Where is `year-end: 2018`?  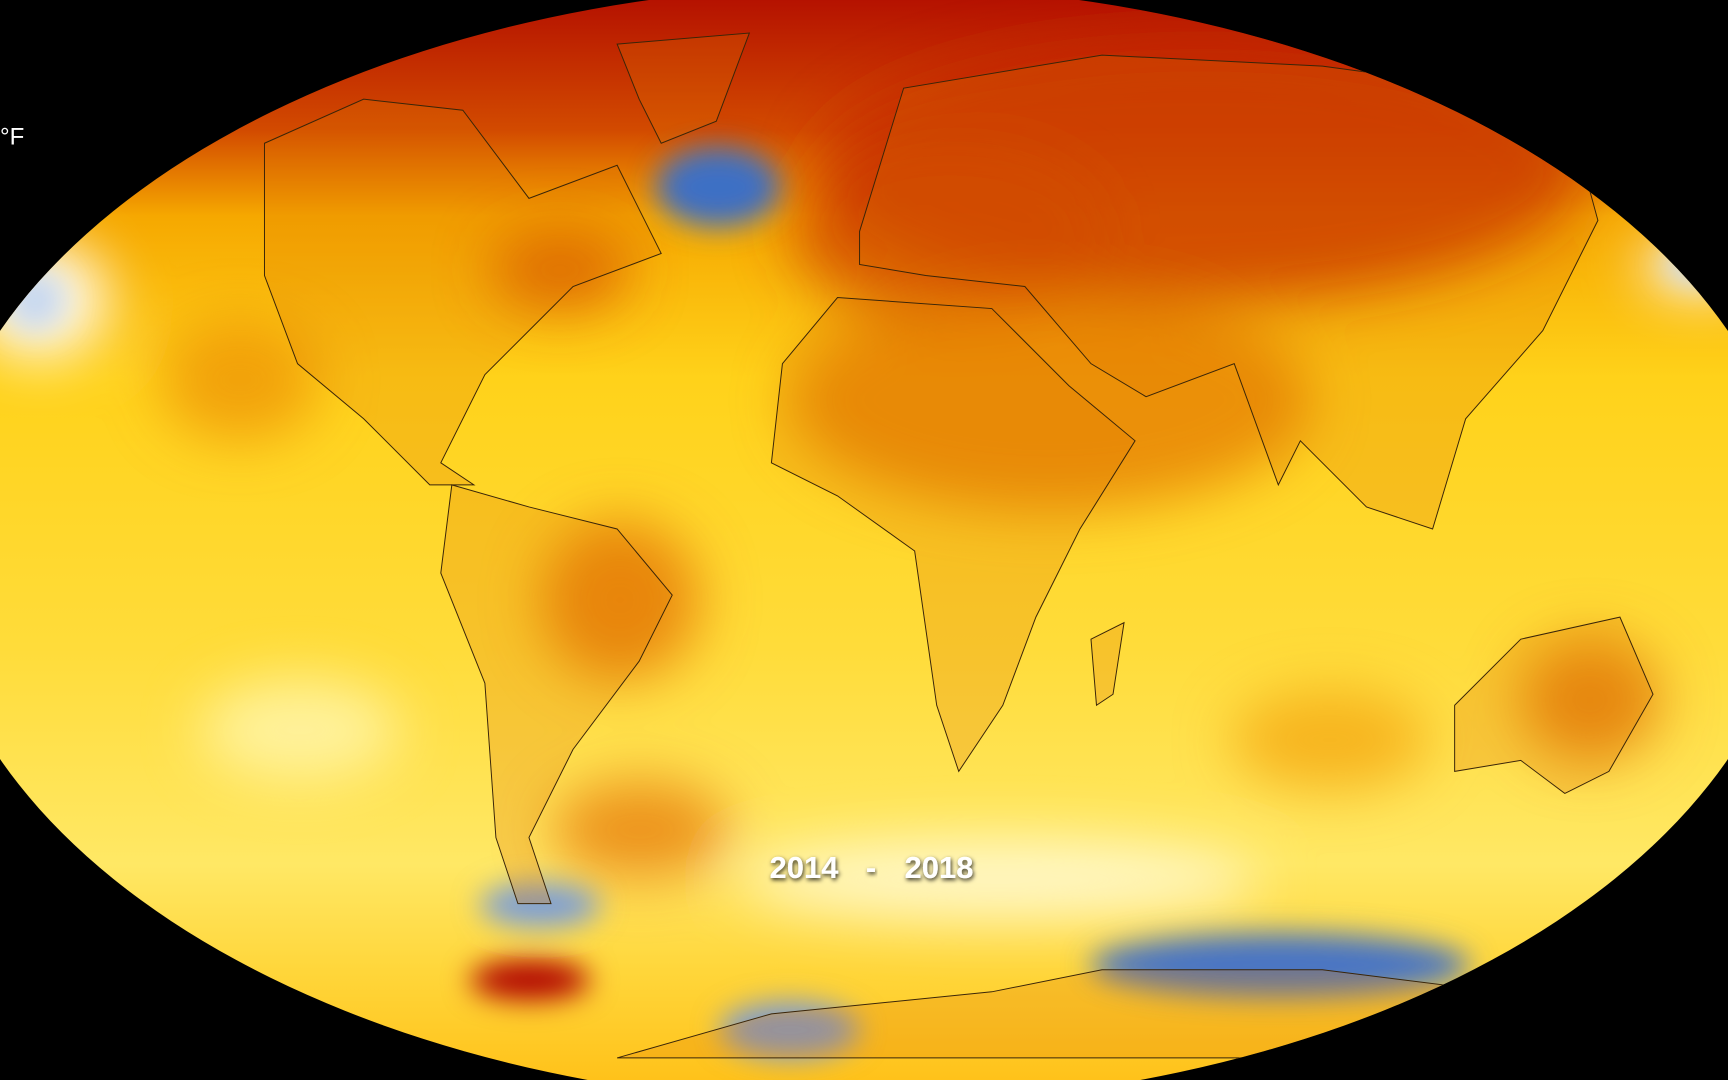
year-end: 2018 is located at coordinates (939, 867).